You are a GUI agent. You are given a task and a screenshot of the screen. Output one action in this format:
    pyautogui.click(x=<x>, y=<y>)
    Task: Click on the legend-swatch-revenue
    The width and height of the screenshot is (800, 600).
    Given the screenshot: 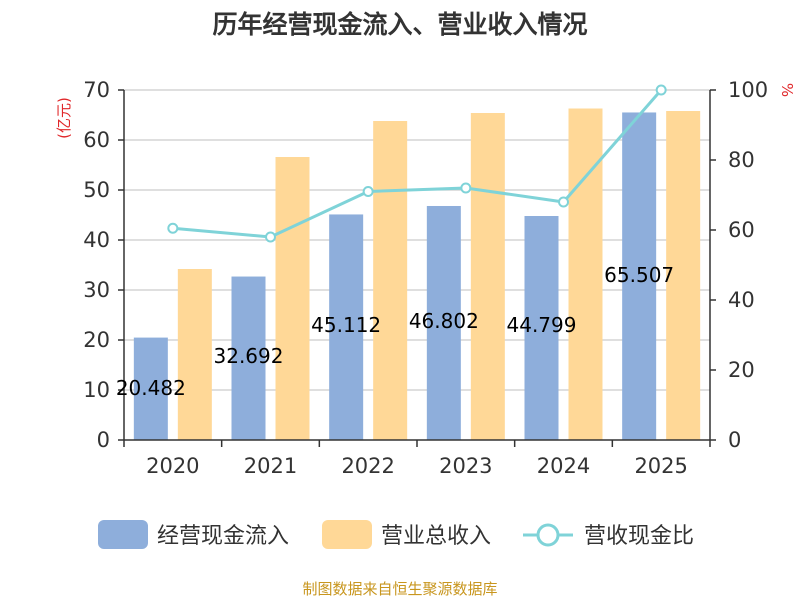 What is the action you would take?
    pyautogui.click(x=347, y=534)
    